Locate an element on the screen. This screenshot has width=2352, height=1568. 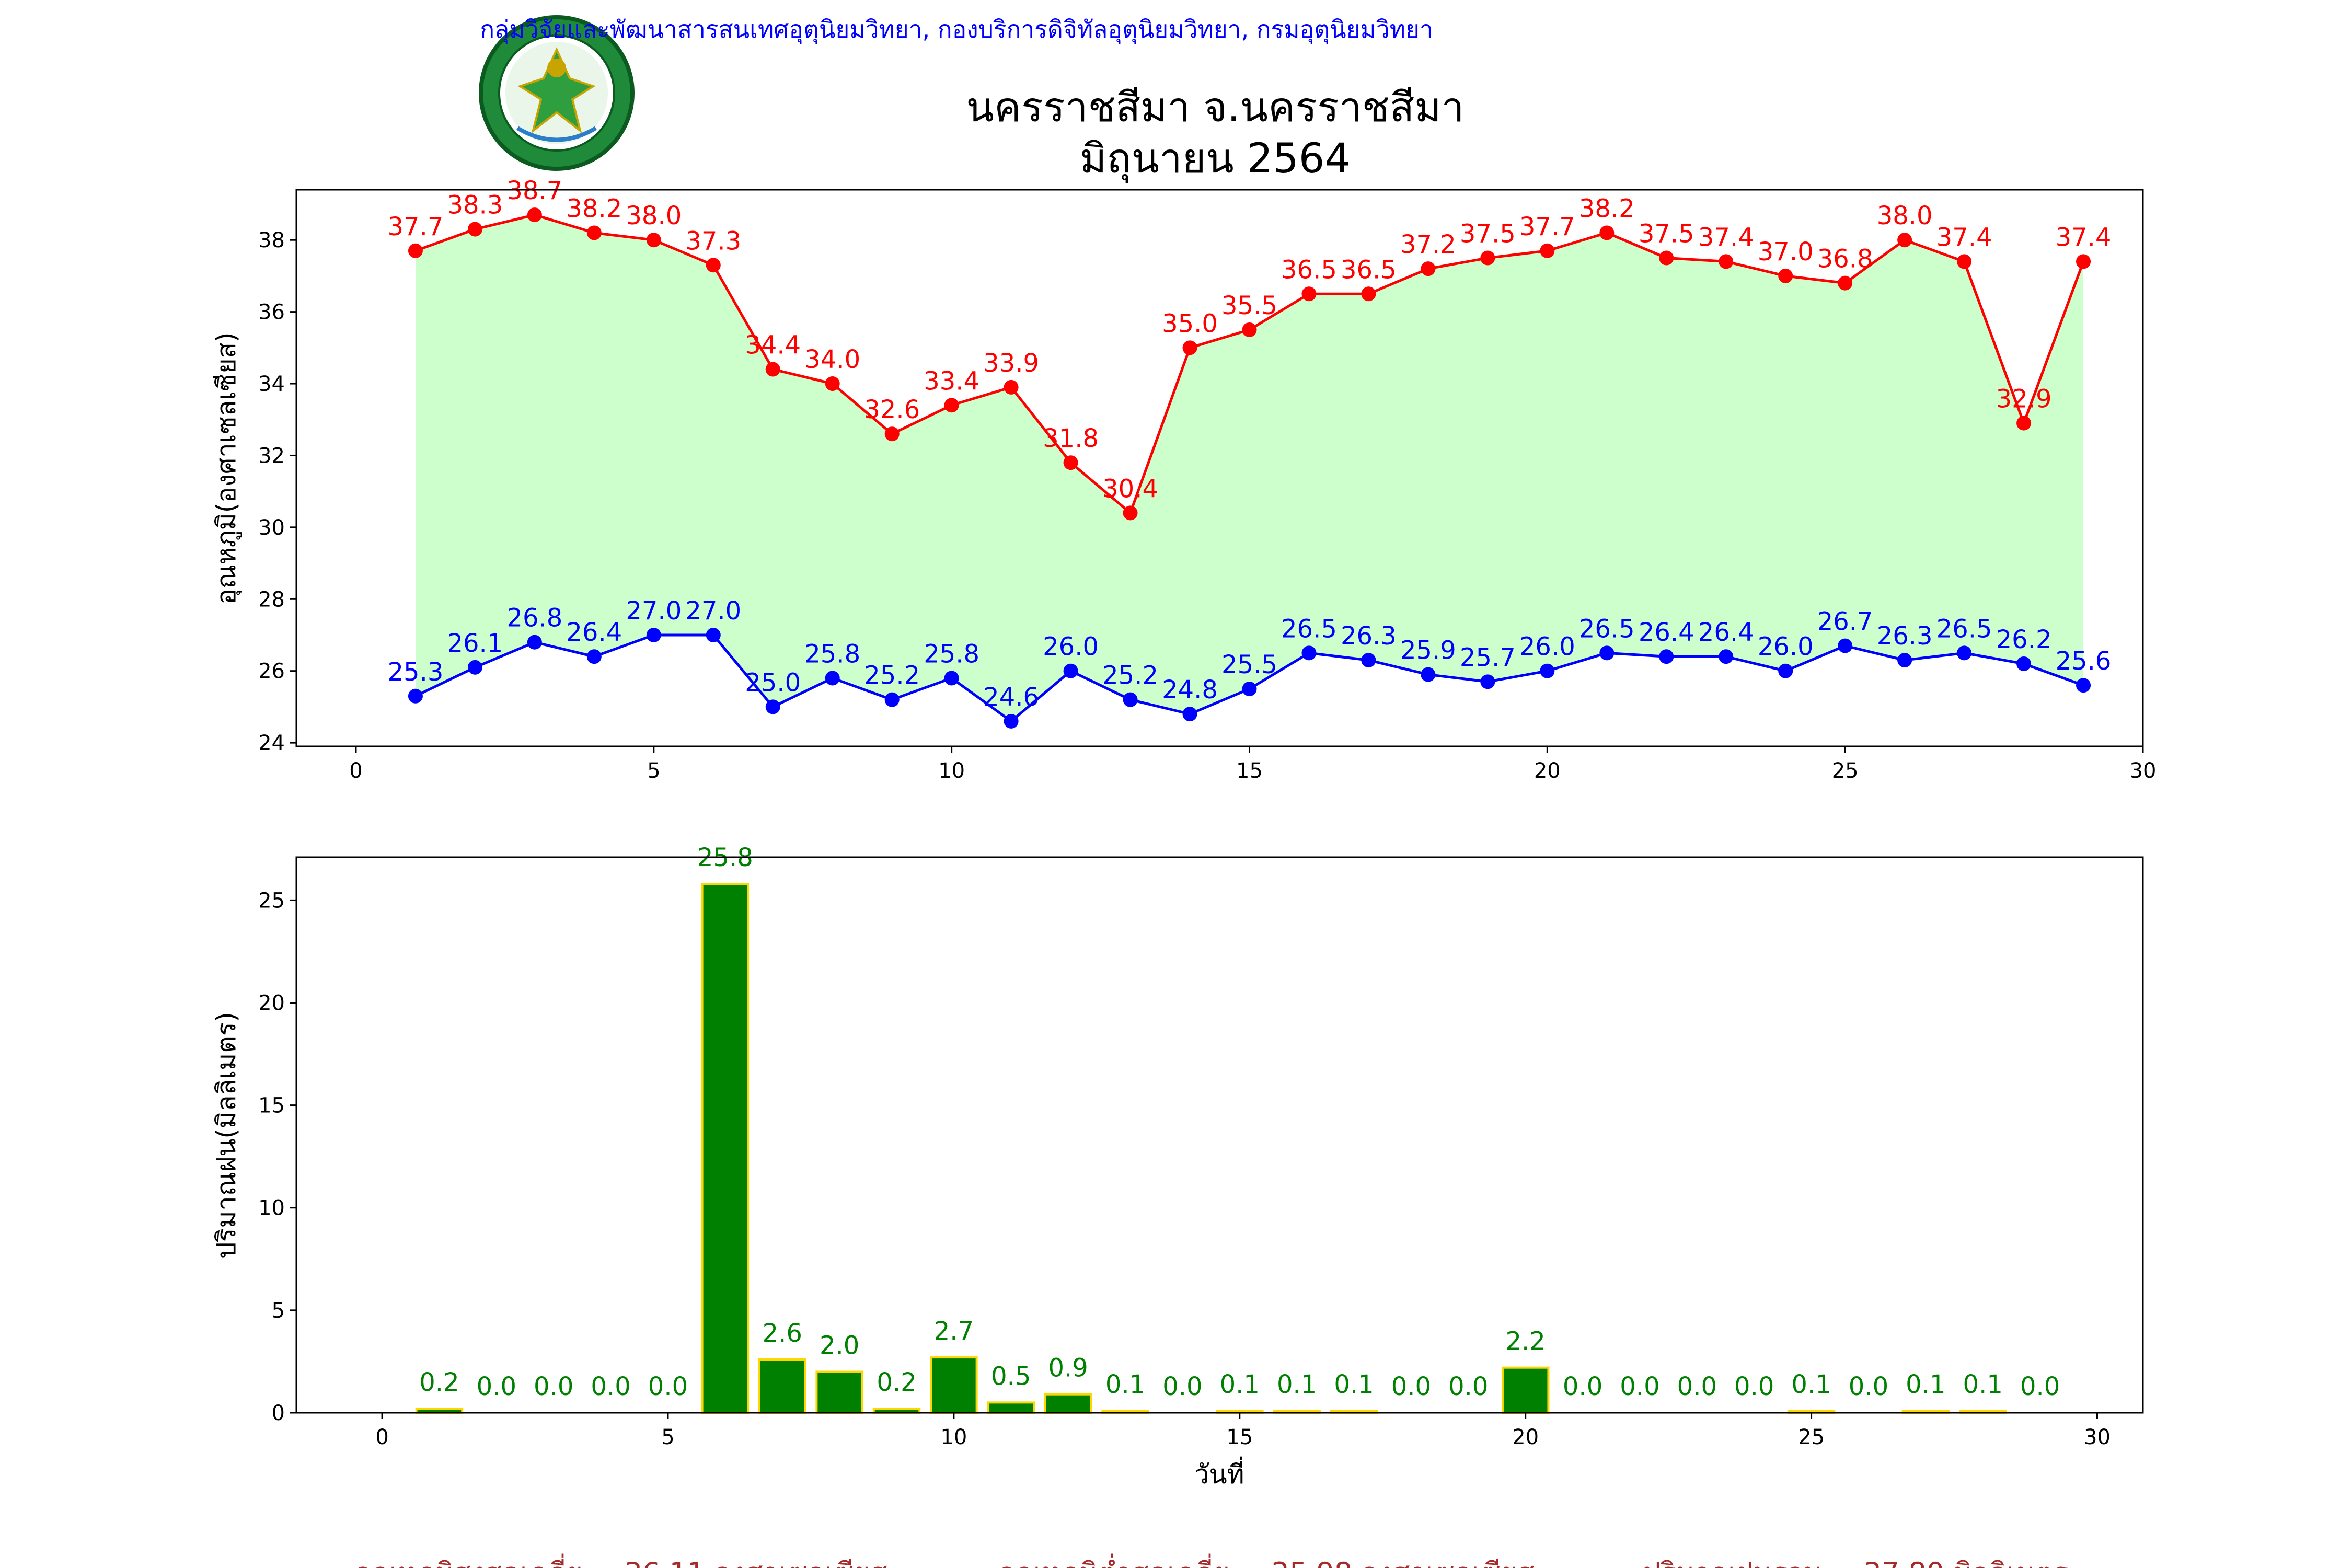
temperature-max-data-label: 35.5 is located at coordinates (1249, 305).